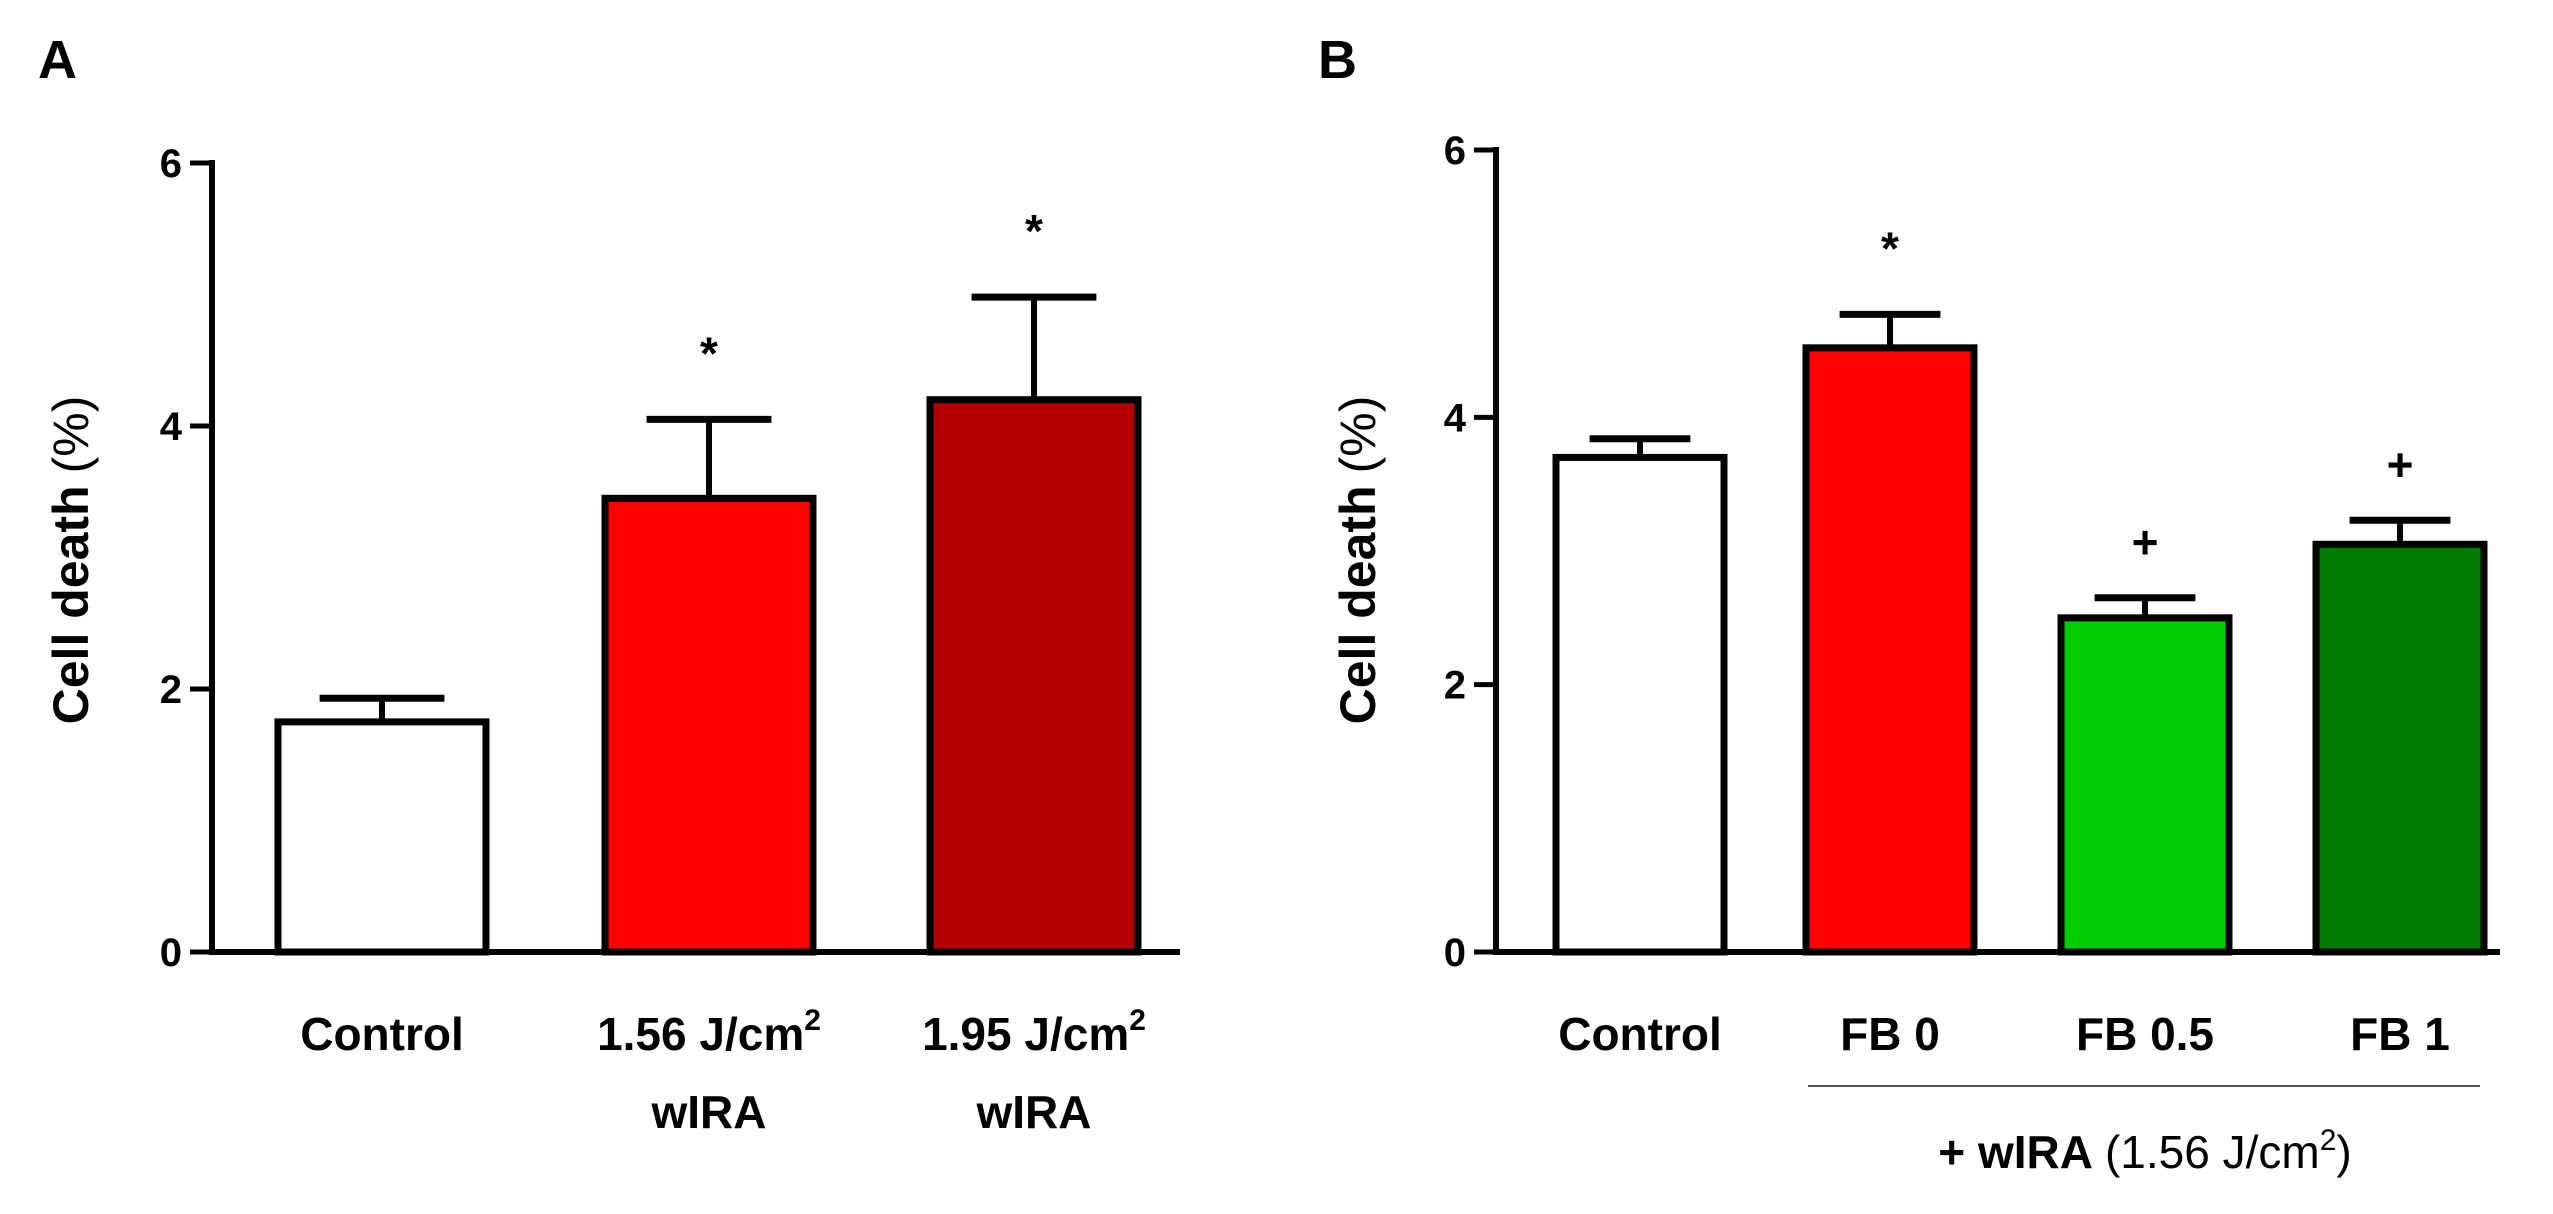 The height and width of the screenshot is (1214, 2553). I want to click on panel-b-group-label-dose: (1.56 J/cm, so click(2212, 1152).